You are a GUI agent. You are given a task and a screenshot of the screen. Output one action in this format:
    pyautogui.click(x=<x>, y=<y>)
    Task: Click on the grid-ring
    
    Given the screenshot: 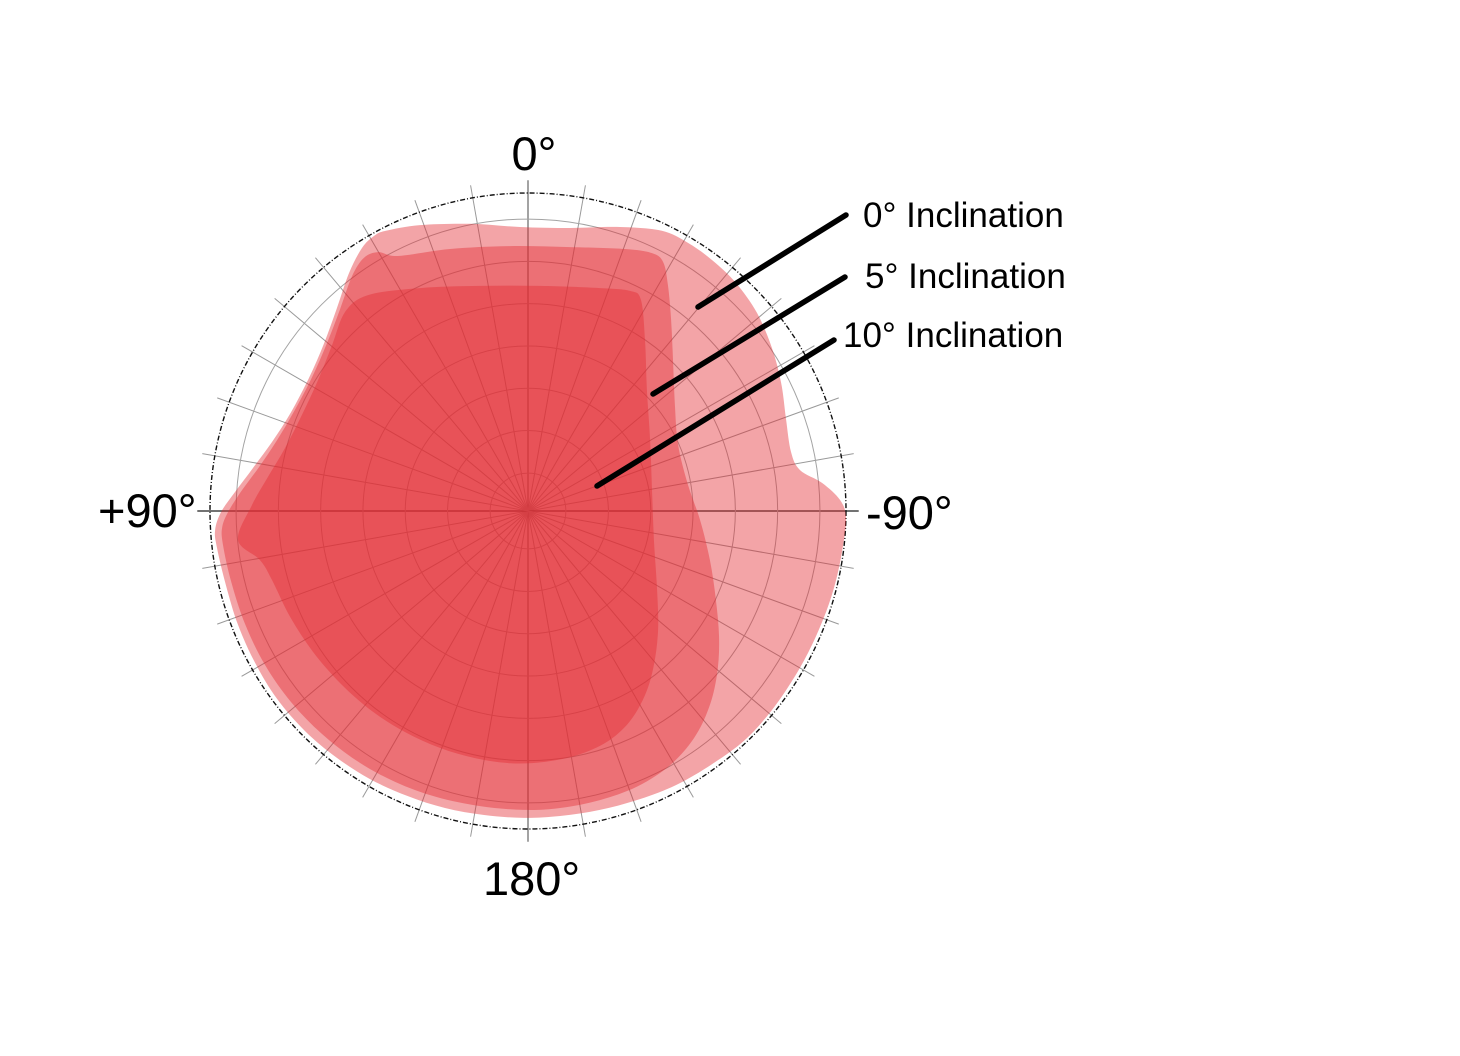 What is the action you would take?
    pyautogui.click(x=528, y=511)
    